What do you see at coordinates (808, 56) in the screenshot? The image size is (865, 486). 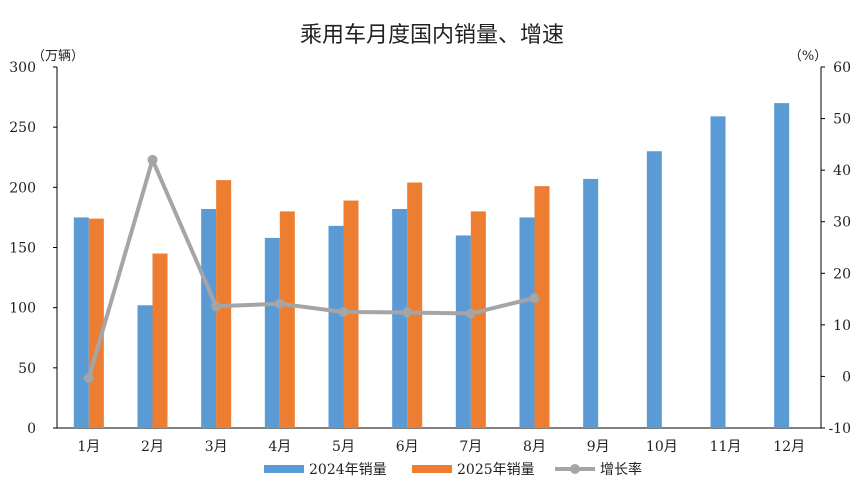 I see `right-axis-unit: （%）` at bounding box center [808, 56].